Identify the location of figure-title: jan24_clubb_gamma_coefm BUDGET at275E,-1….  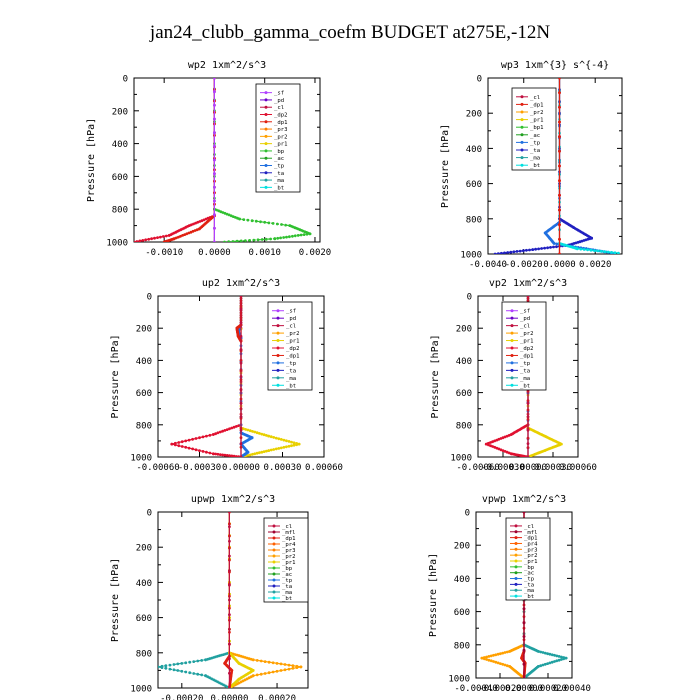
(350, 32).